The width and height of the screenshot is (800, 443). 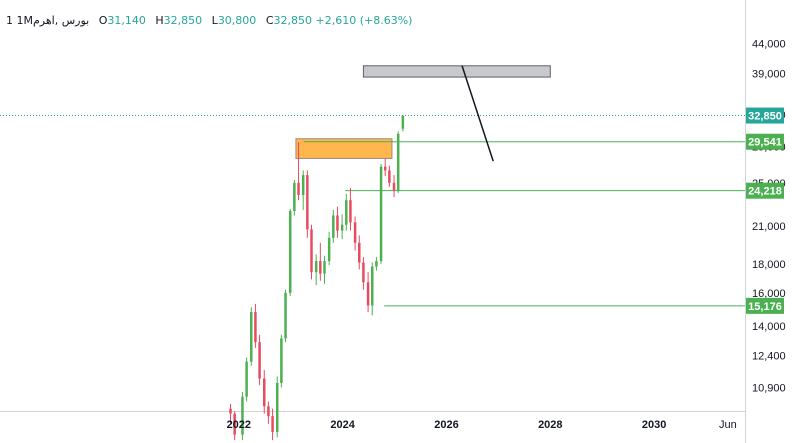 I want to click on x-tick-label: 2022, so click(x=239, y=425).